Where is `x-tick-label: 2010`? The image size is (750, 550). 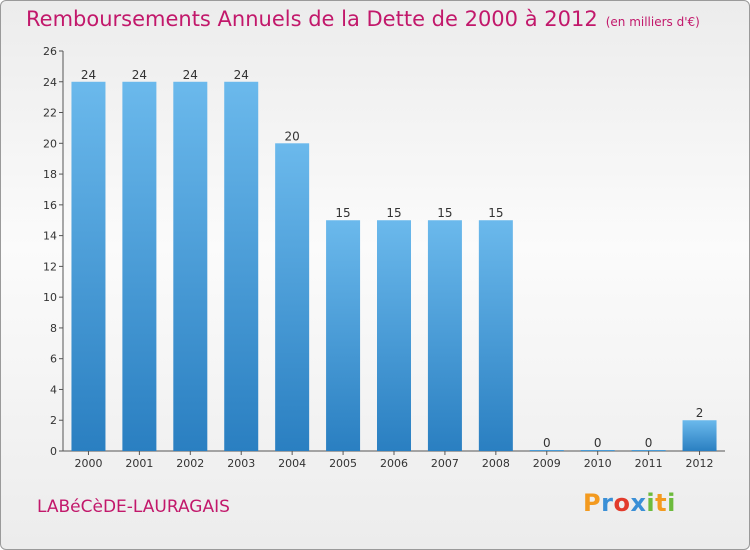
x-tick-label: 2010 is located at coordinates (598, 463).